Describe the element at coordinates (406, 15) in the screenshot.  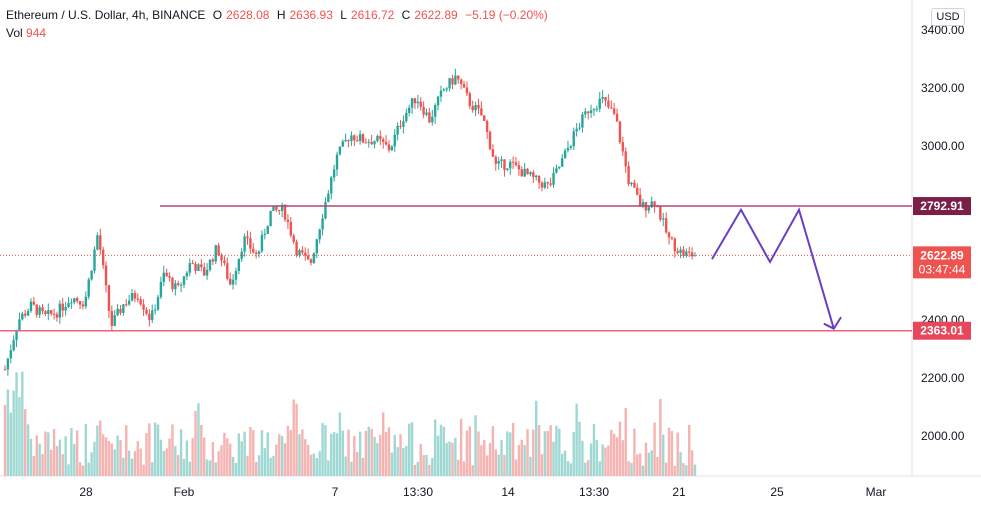
I see `close-label: C` at that location.